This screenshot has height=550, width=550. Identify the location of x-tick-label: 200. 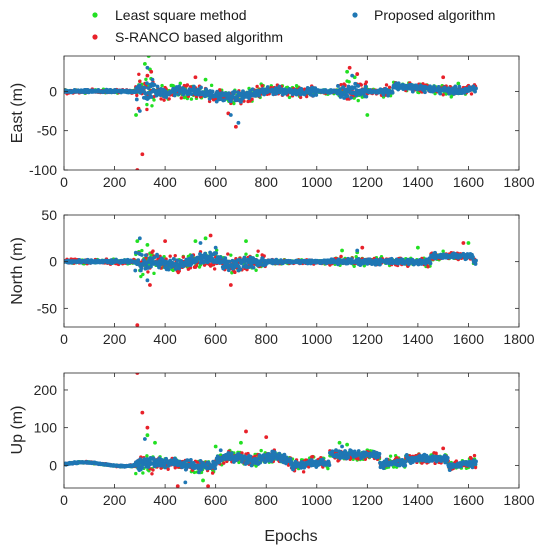
(115, 339).